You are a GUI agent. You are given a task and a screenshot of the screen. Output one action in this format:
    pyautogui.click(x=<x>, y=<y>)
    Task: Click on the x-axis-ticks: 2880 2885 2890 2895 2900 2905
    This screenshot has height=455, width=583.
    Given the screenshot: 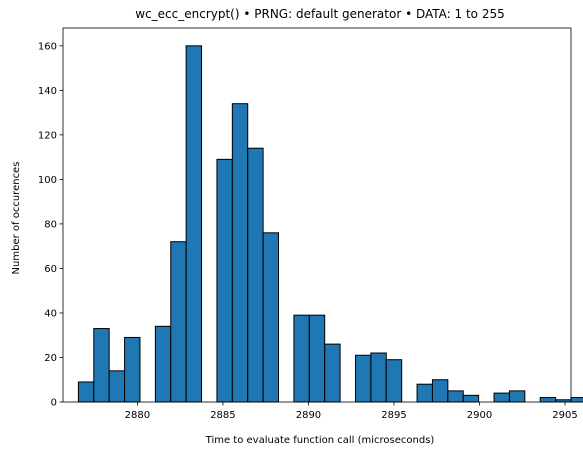 What is the action you would take?
    pyautogui.click(x=351, y=411)
    